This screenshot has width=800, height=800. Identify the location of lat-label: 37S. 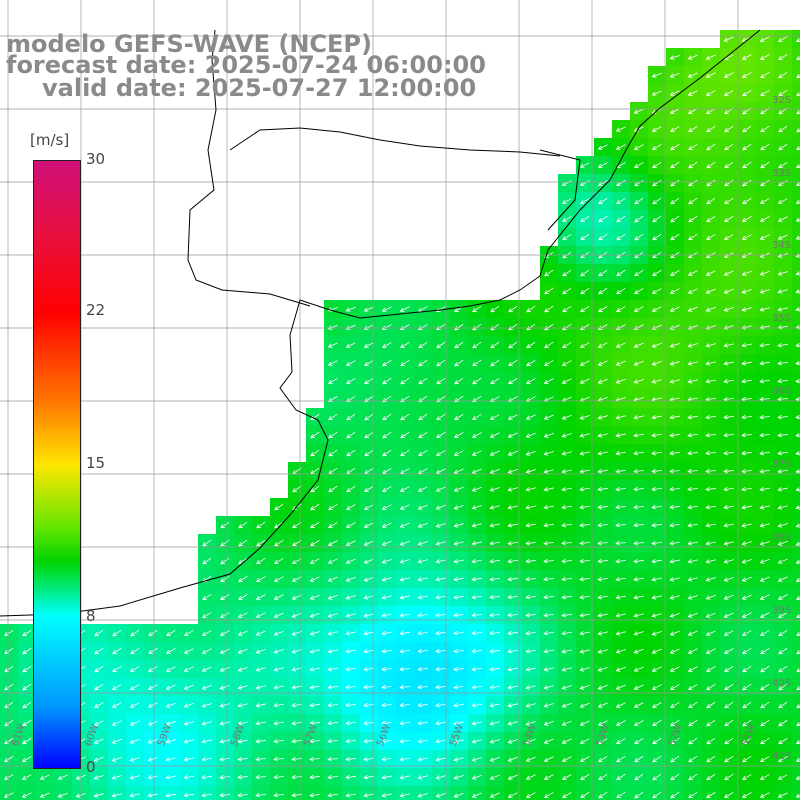
(782, 464).